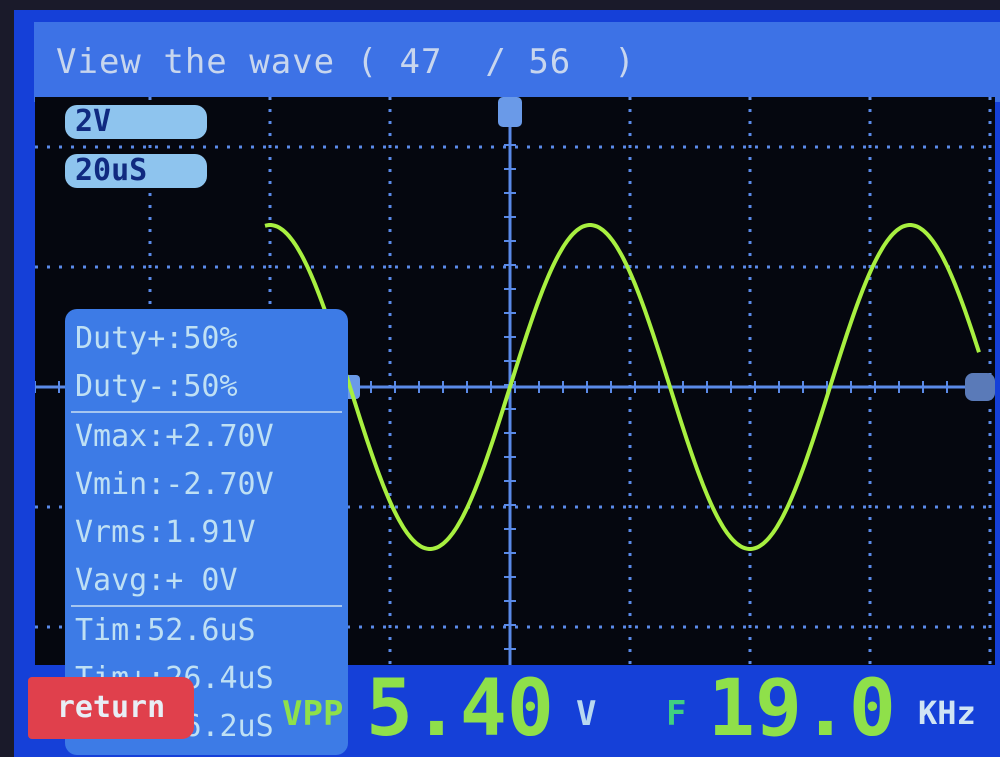 The image size is (1000, 757). I want to click on vavg: Vavg:+ 0V, so click(156, 580).